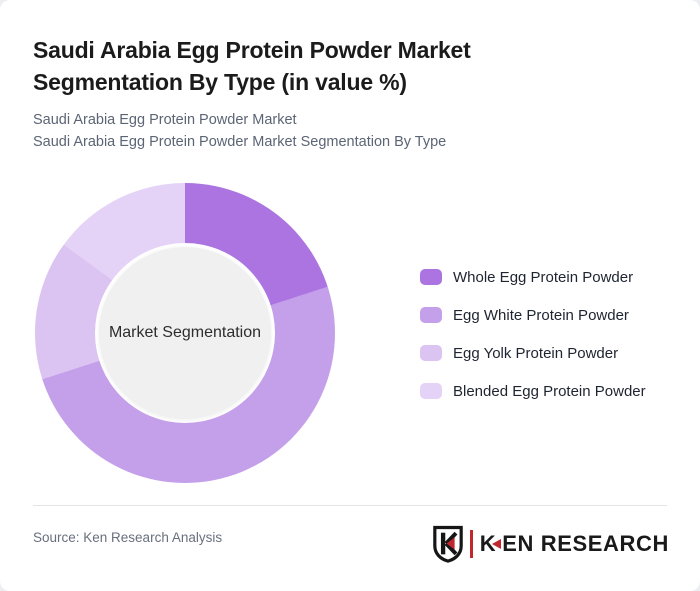  I want to click on legend-item: Egg White Protein Powder, so click(533, 315).